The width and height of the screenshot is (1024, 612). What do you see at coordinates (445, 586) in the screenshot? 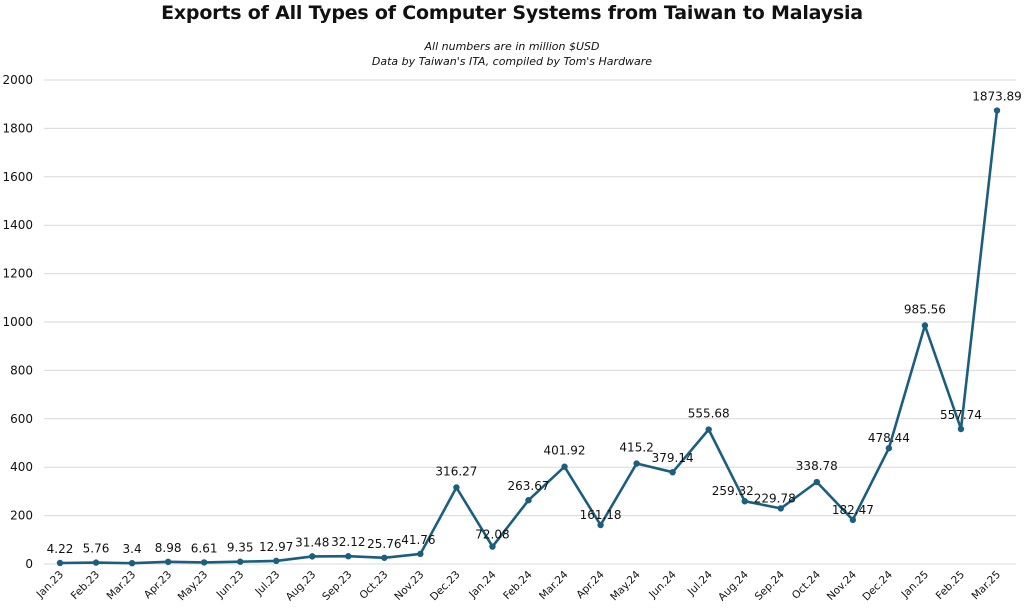
I see `x-tick-label: Dec.23` at bounding box center [445, 586].